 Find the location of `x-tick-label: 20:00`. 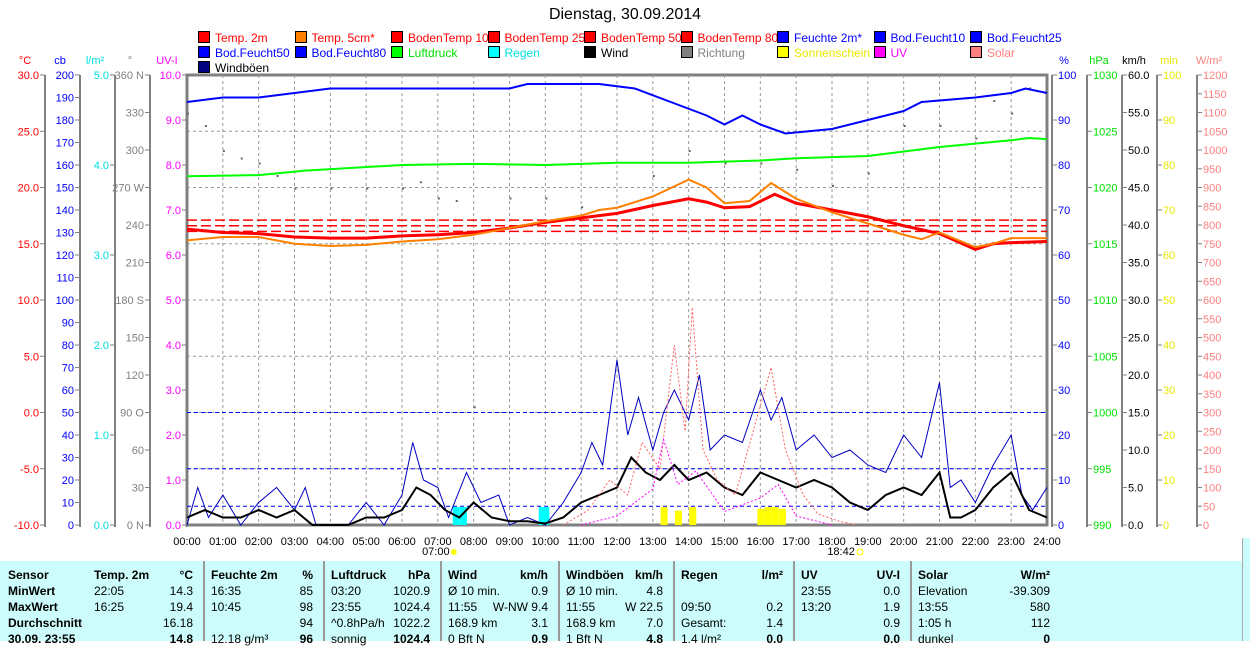

x-tick-label: 20:00 is located at coordinates (904, 542).